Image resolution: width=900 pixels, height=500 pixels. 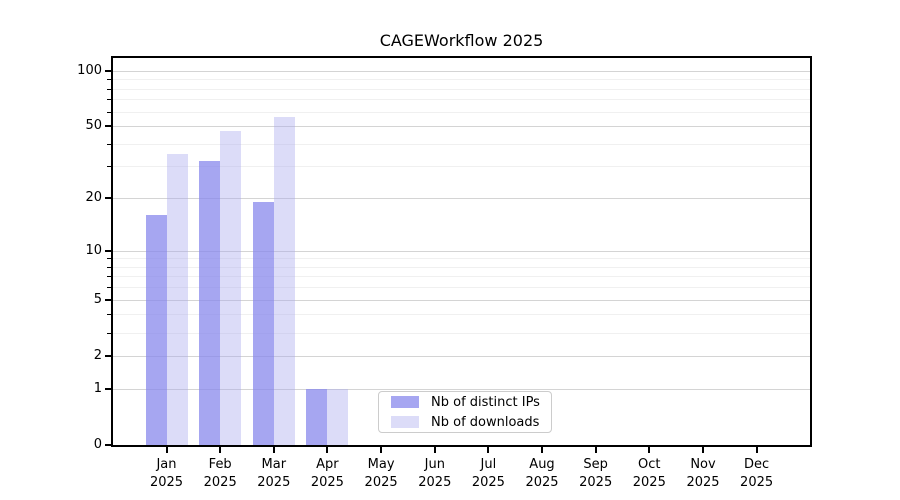 What do you see at coordinates (461, 40) in the screenshot?
I see `chart-title: CAGEWorkflow 2025` at bounding box center [461, 40].